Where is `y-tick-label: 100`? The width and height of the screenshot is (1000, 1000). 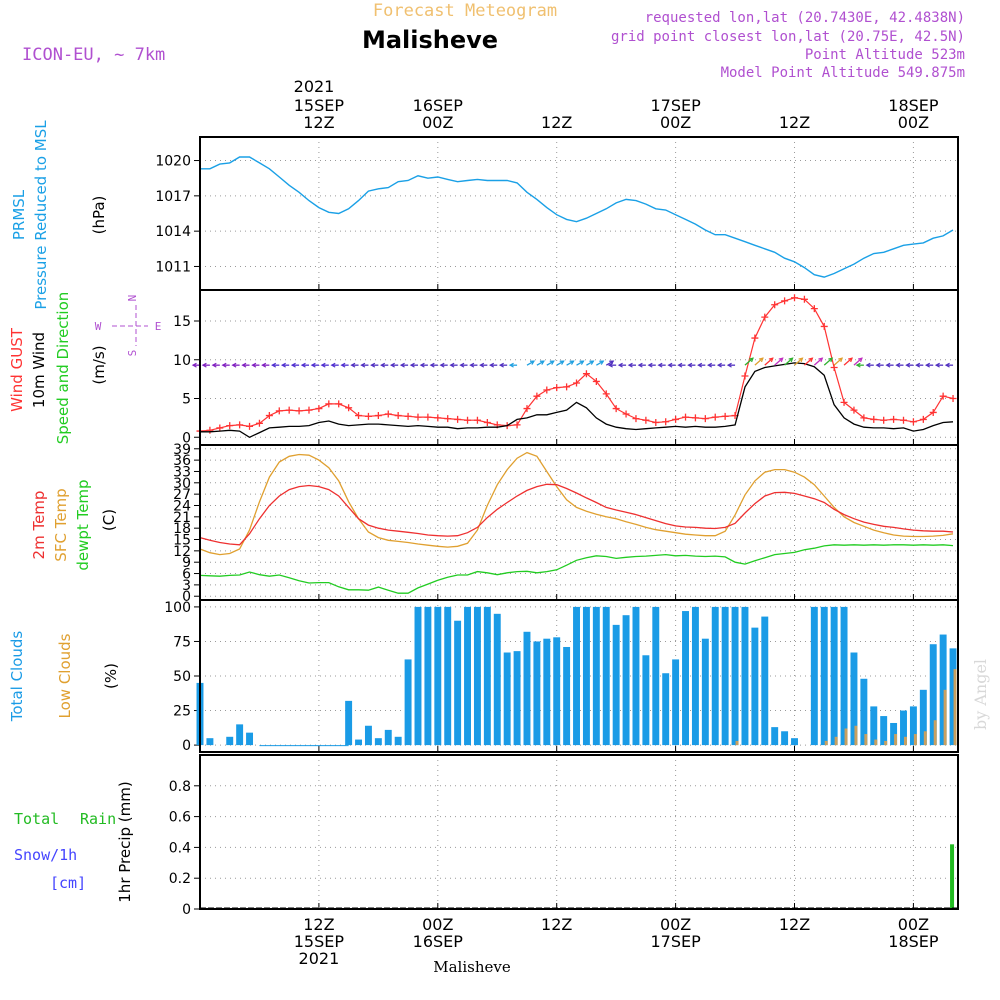
y-tick-label: 100 is located at coordinates (177, 608).